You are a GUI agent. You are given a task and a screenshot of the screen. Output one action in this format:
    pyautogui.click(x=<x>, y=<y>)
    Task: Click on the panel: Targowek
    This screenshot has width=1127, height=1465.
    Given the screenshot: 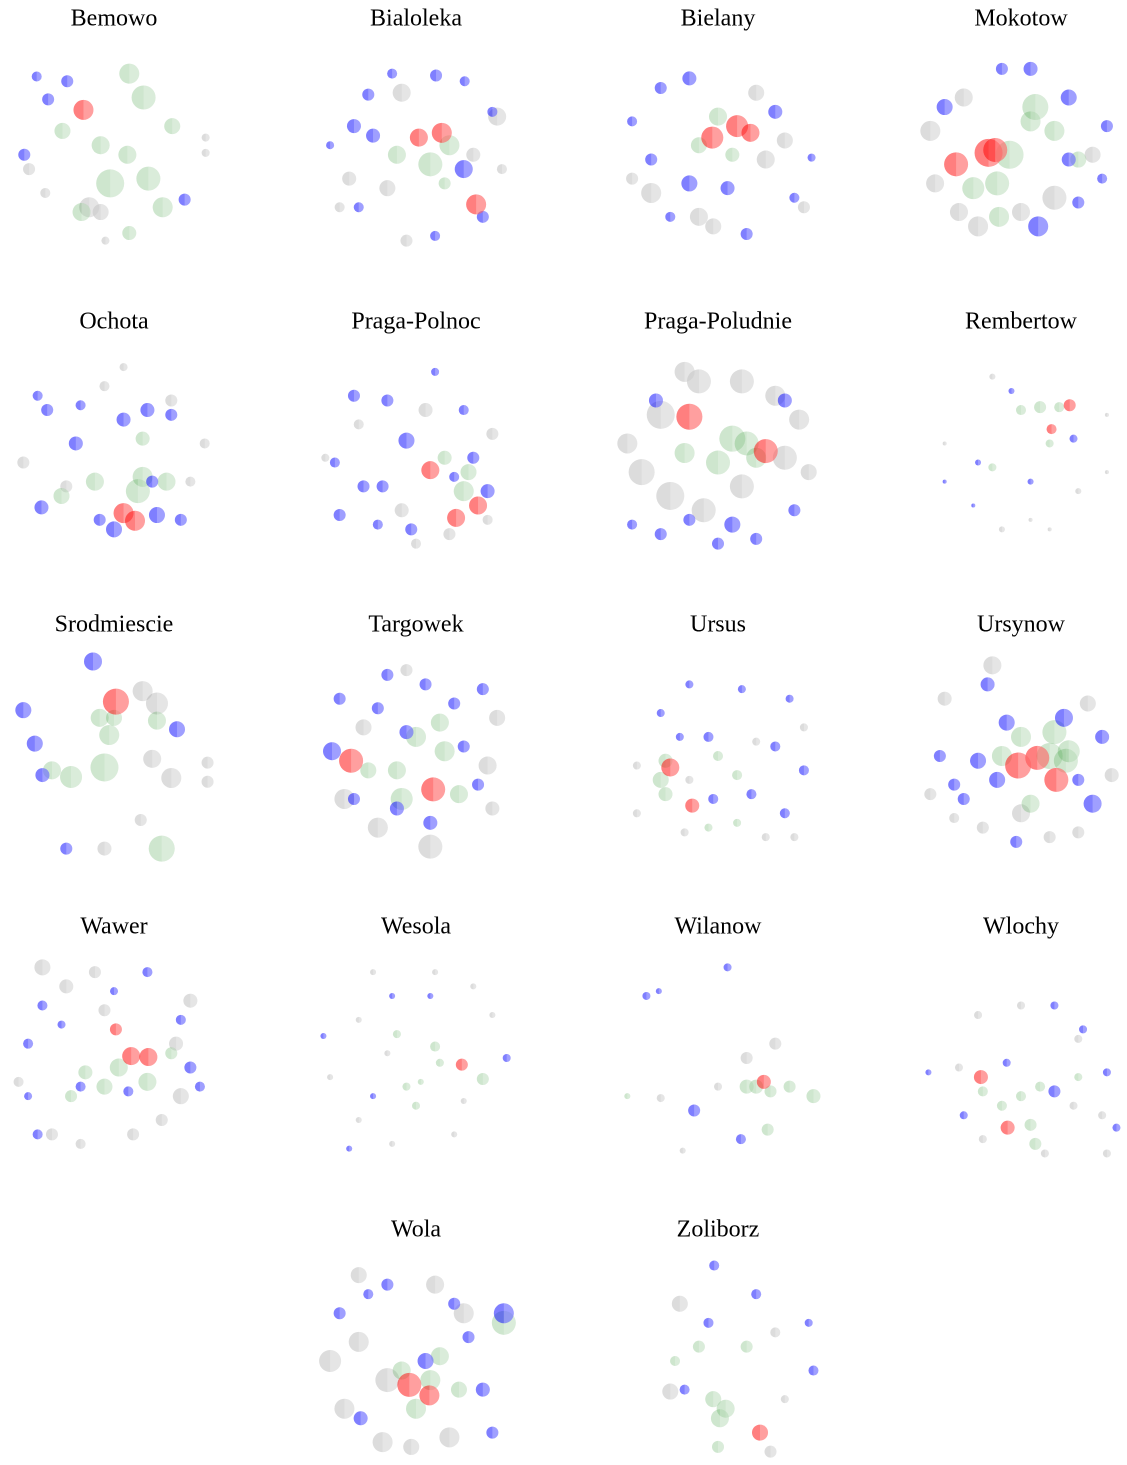 What is the action you would take?
    pyautogui.click(x=414, y=735)
    